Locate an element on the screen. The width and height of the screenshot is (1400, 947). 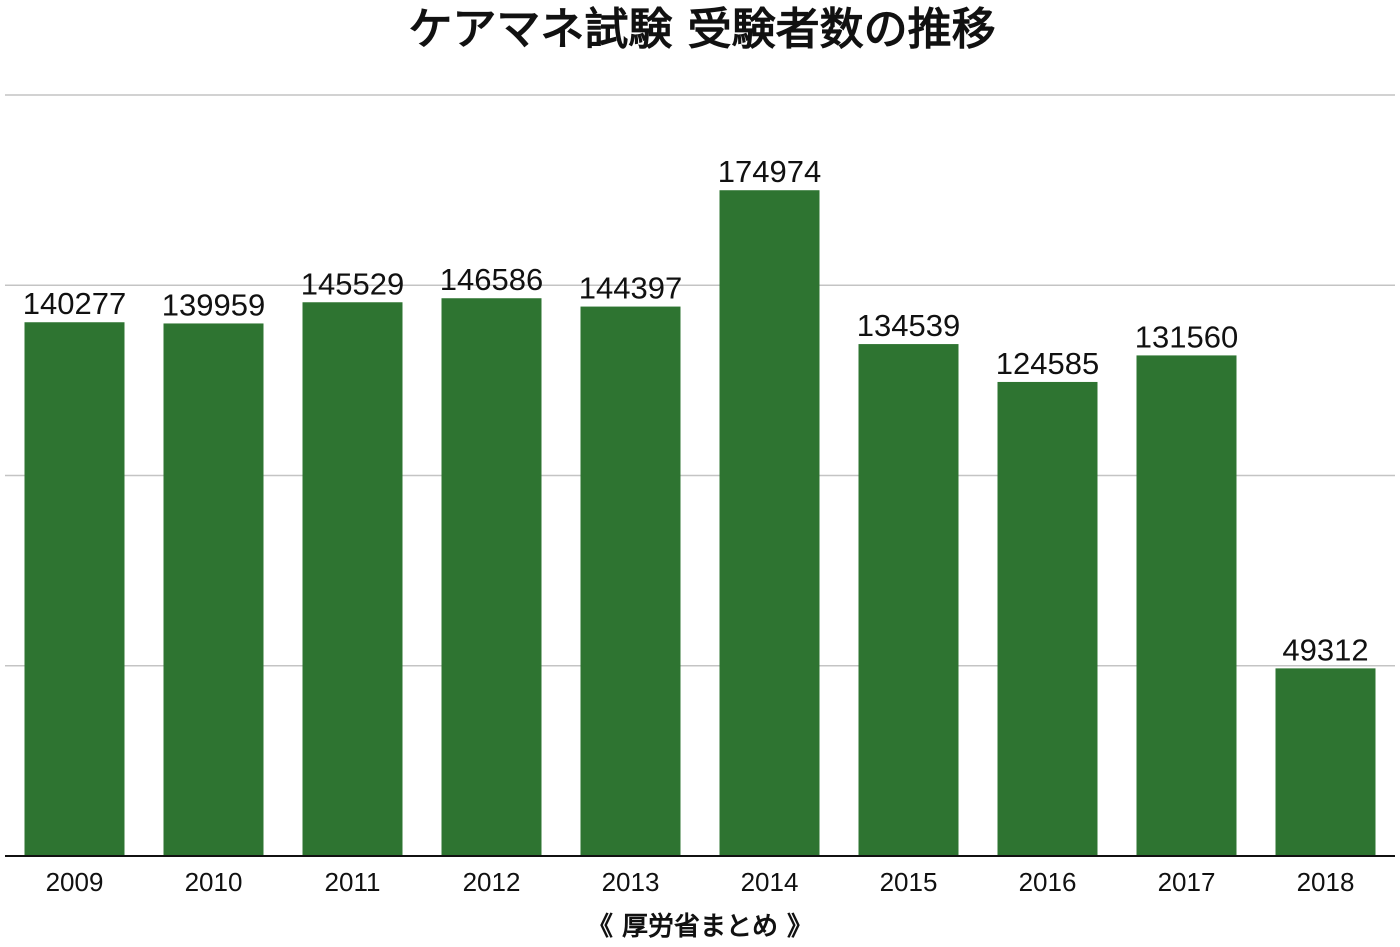
bar-2012 is located at coordinates (491, 577).